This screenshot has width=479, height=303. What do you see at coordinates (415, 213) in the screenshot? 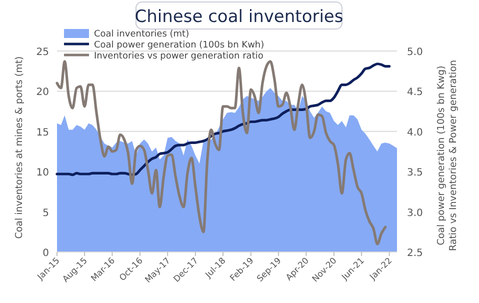
I see `y2-tick-label: 3.0` at bounding box center [415, 213].